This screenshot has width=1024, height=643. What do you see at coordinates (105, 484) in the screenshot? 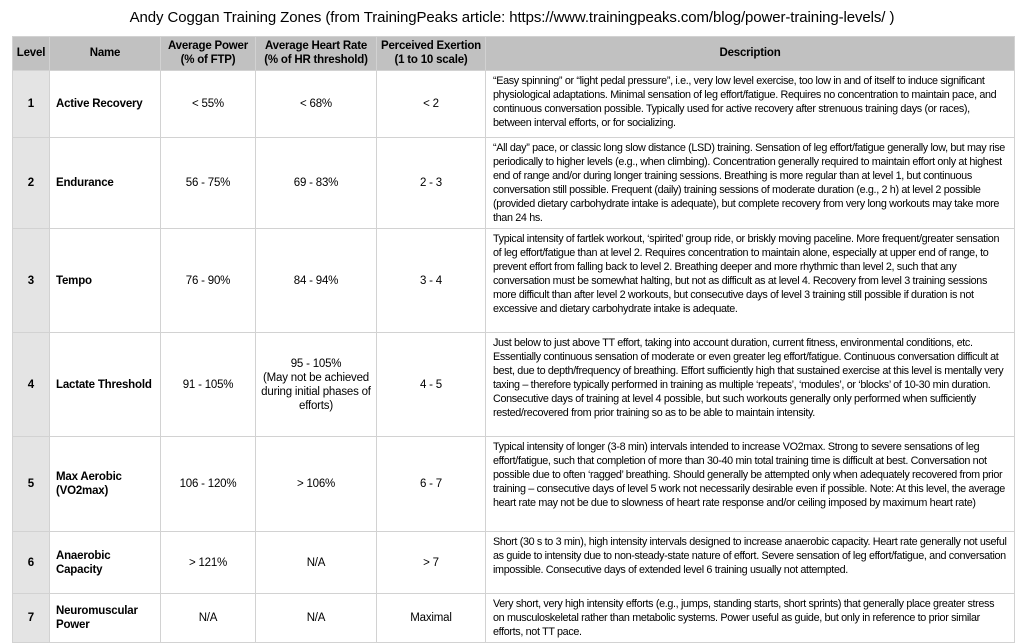
I see `cell-name: Max Aerobic (VO2max)` at bounding box center [105, 484].